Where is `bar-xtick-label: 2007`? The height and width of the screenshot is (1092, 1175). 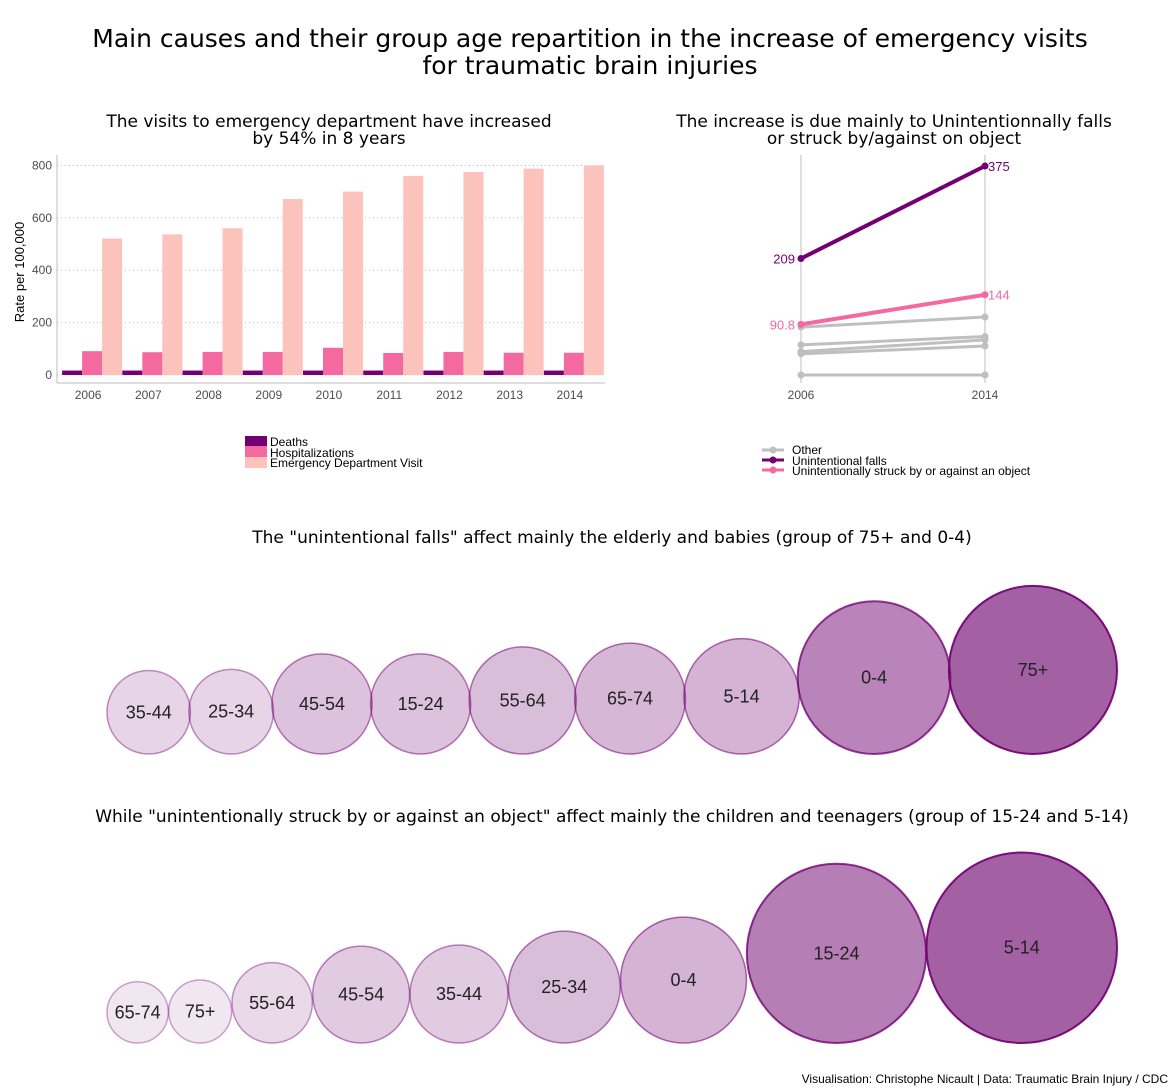
bar-xtick-label: 2007 is located at coordinates (148, 395).